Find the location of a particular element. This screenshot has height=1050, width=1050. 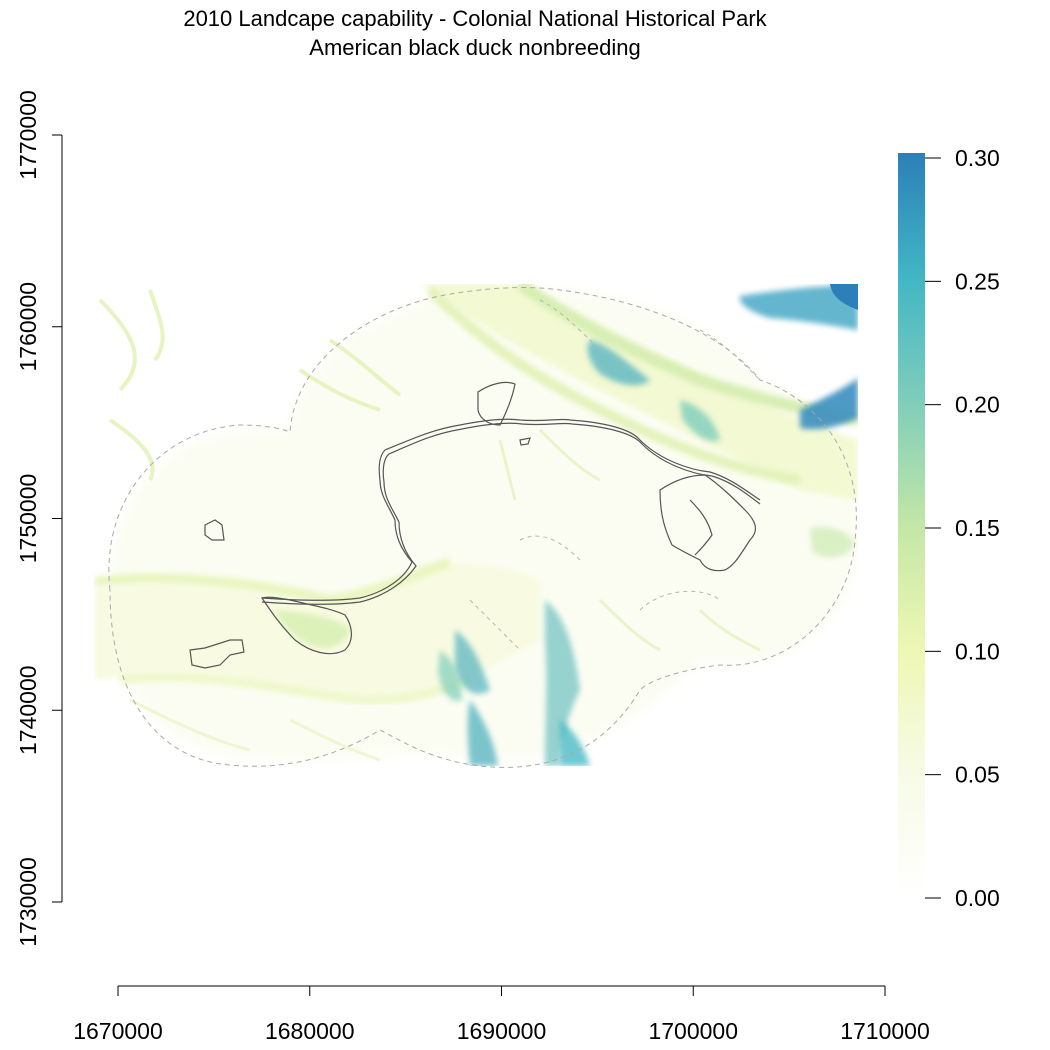

y-tick-label: 1770000 is located at coordinates (28, 135).